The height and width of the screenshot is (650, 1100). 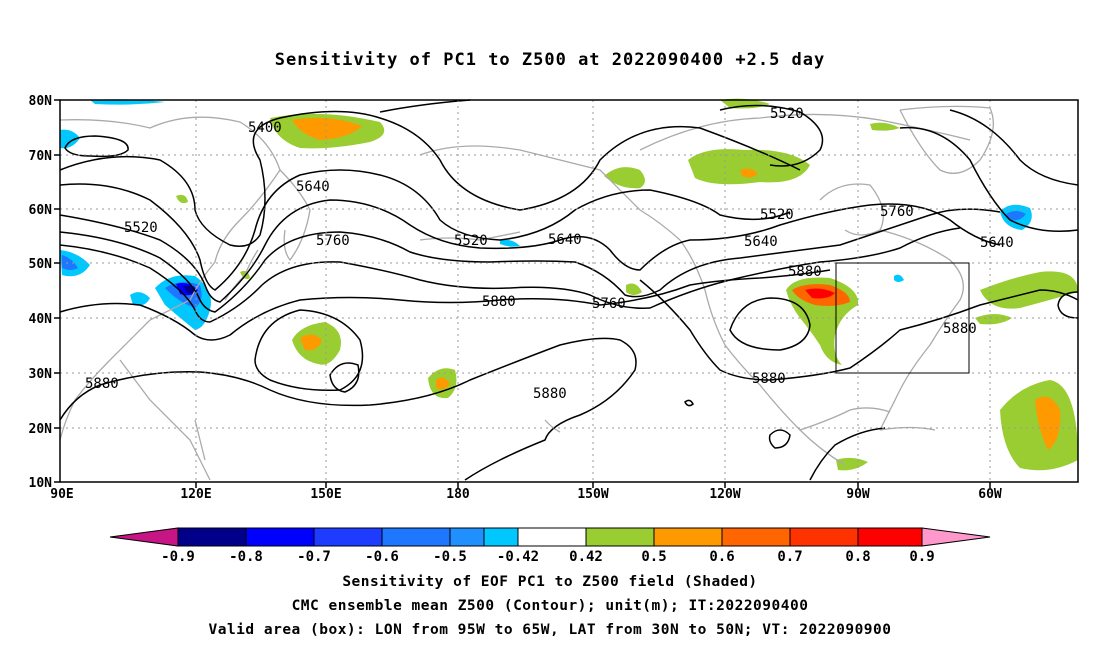 I want to click on coastline-gulf, so click(x=845, y=419).